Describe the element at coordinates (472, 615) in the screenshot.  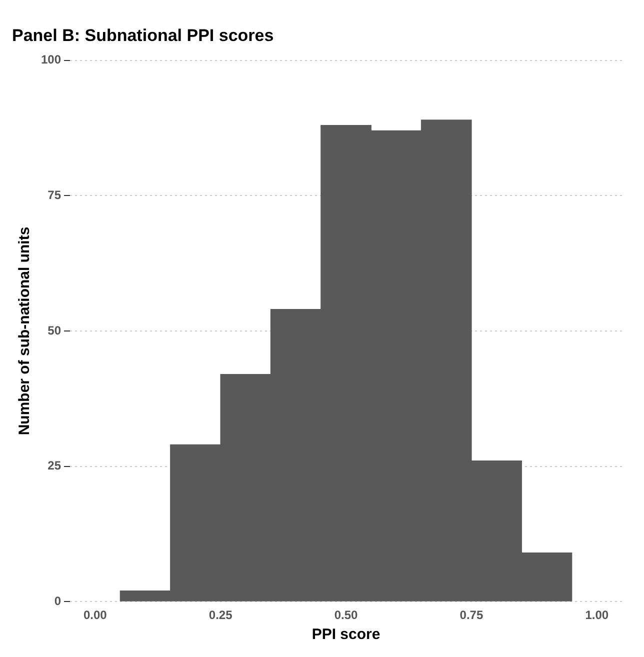
I see `x-tick-label: 0.75` at that location.